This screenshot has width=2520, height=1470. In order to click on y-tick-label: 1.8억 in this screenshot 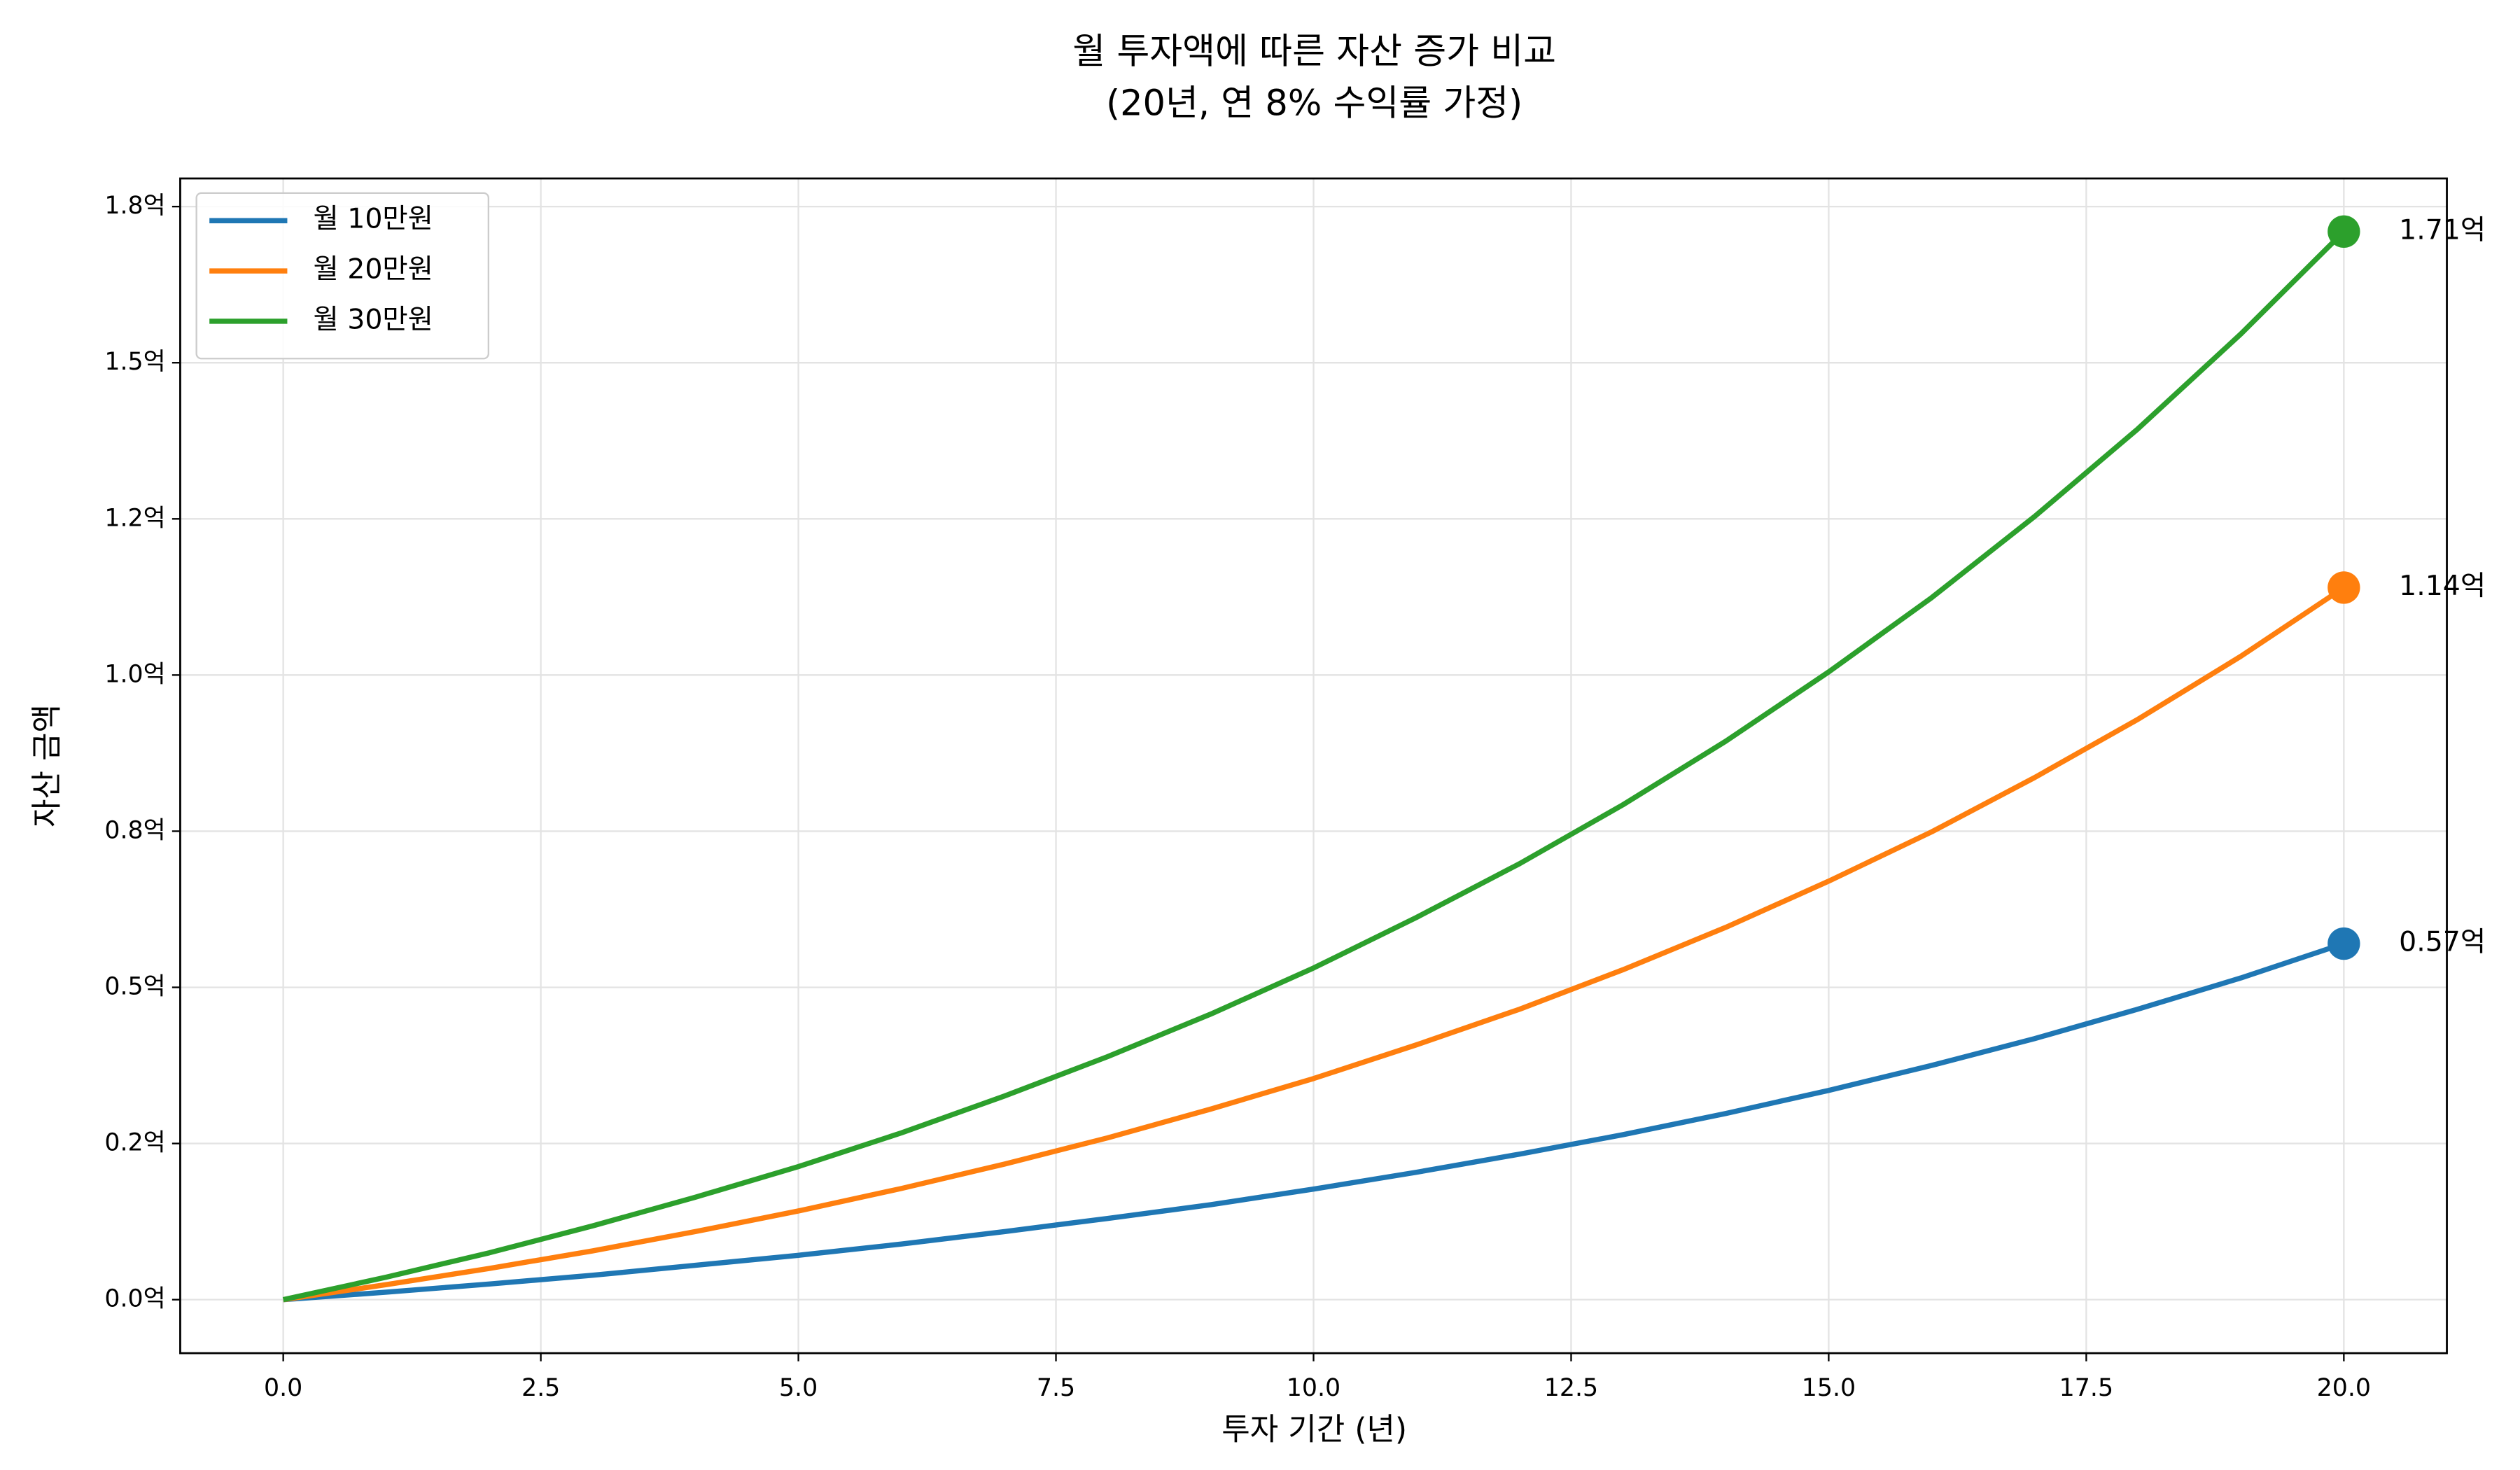, I will do `click(134, 206)`.